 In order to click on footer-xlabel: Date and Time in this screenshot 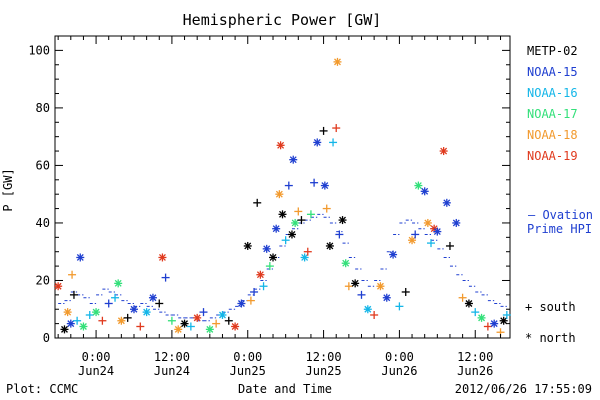, I will do `click(285, 389)`.